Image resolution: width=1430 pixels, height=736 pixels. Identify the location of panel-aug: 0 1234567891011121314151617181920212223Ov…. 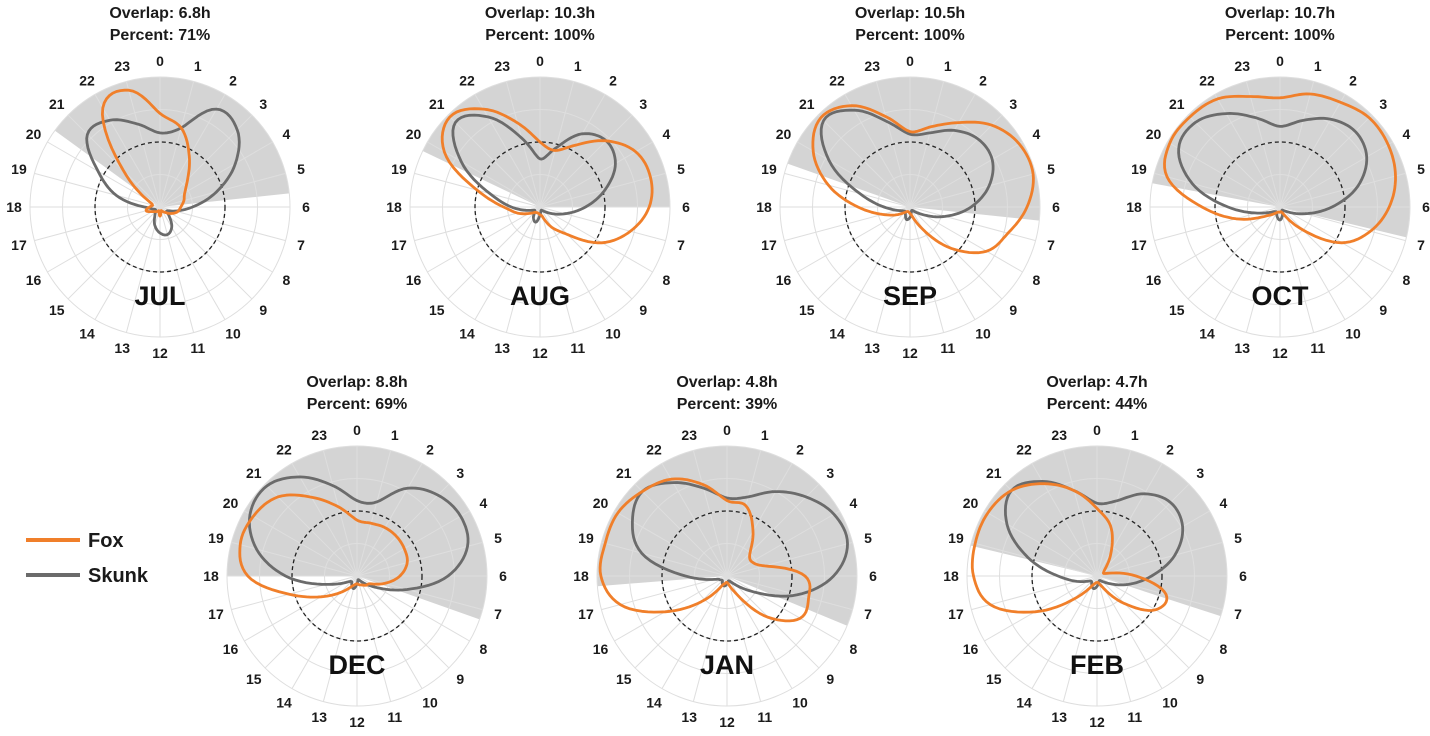
(538, 183).